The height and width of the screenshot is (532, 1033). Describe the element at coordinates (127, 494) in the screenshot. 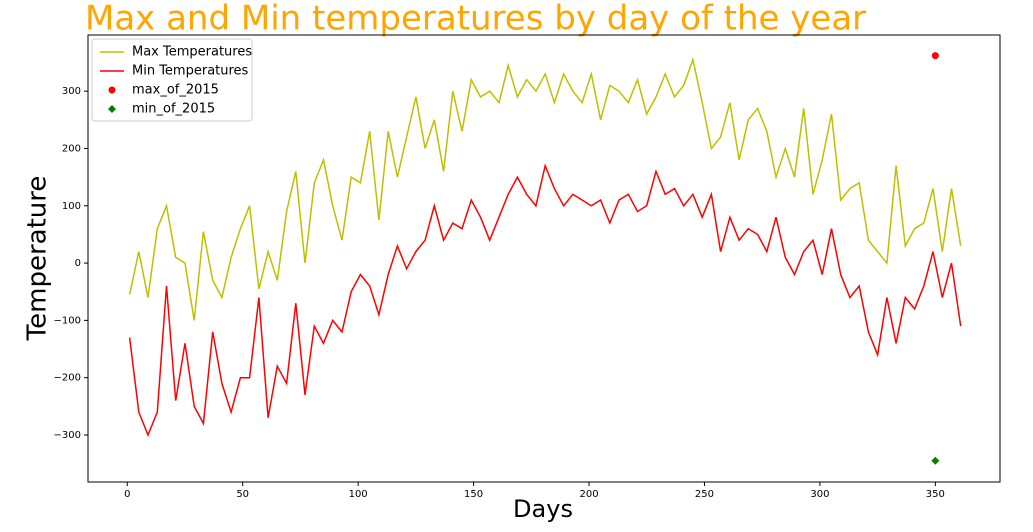

I see `x-tick-label: 0` at that location.